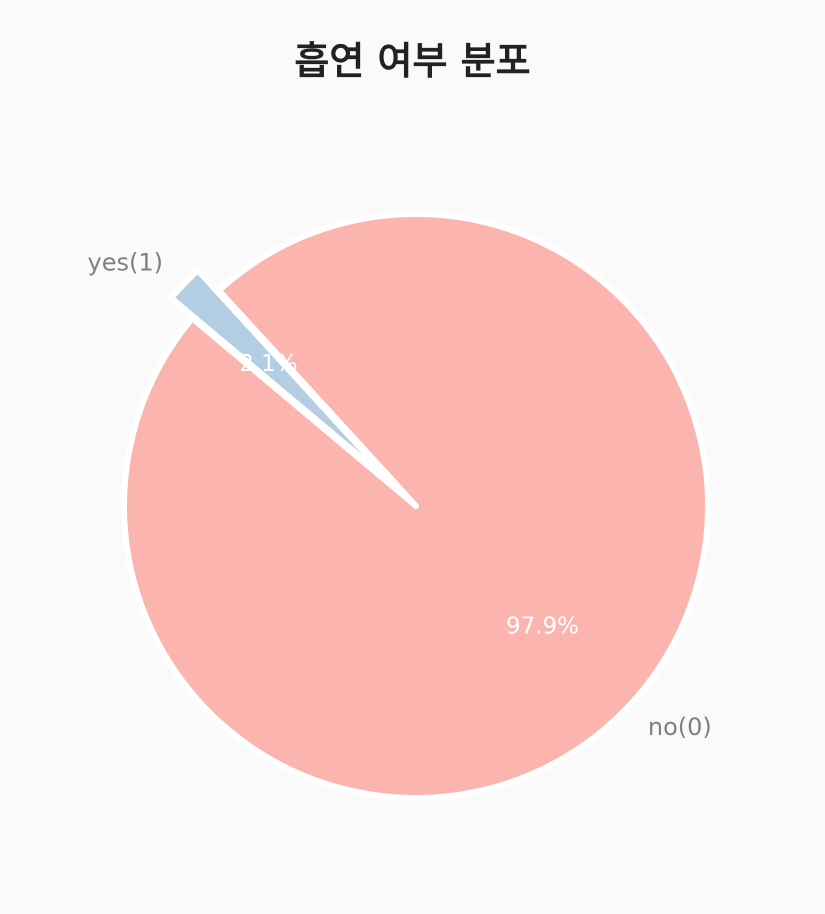 The height and width of the screenshot is (914, 825). Describe the element at coordinates (268, 364) in the screenshot. I see `slice-percent-1: 2.1%` at that location.